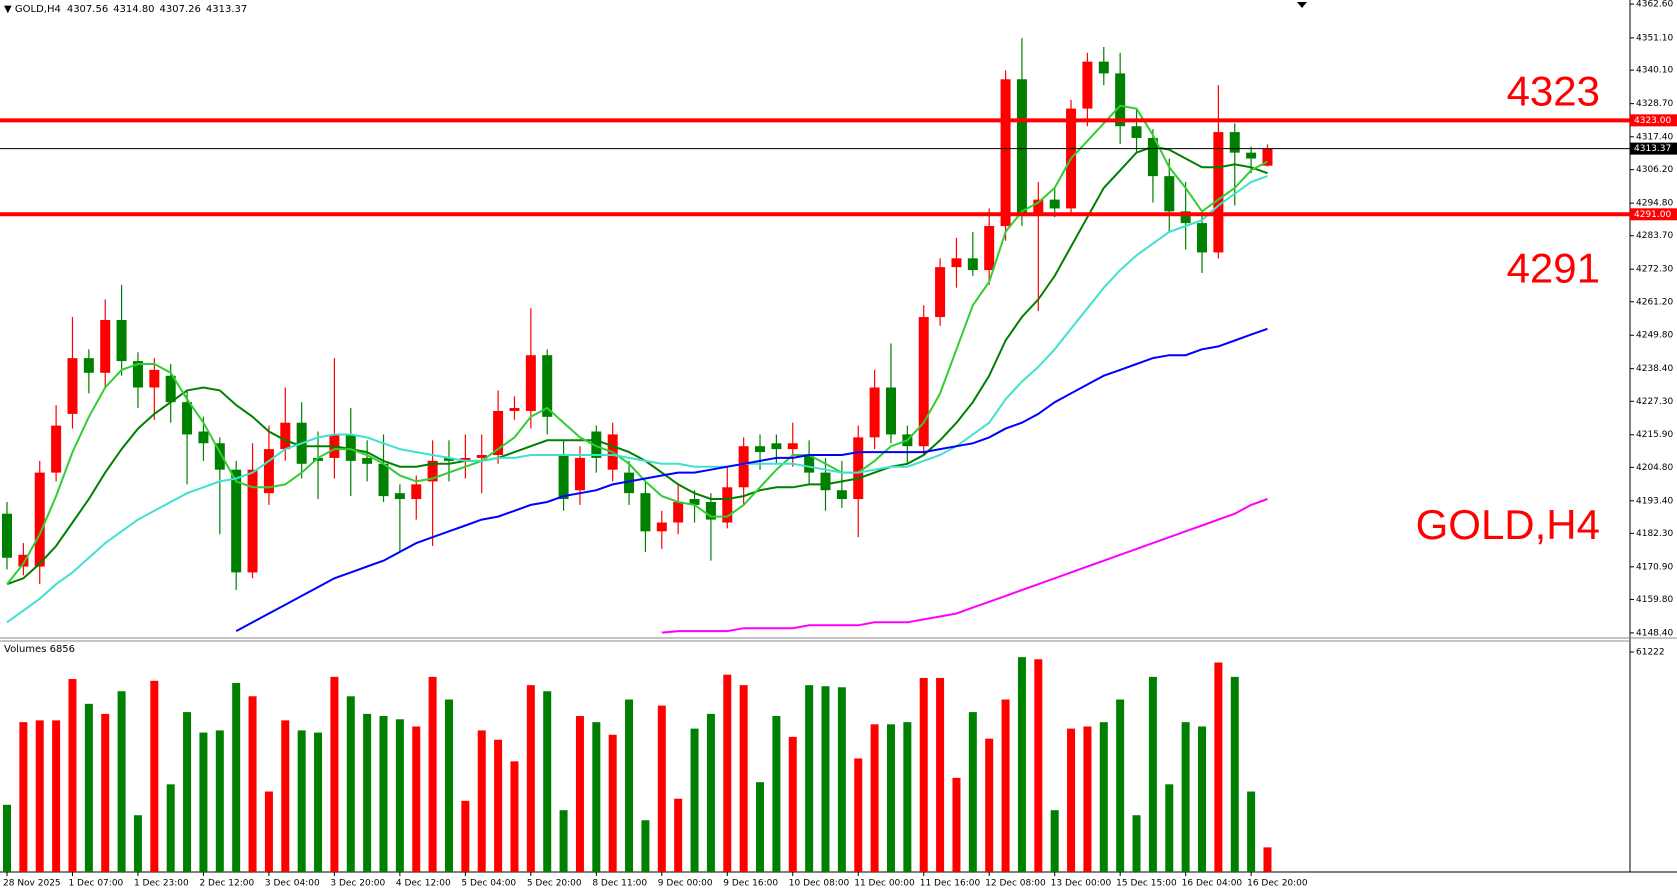 This screenshot has width=1677, height=891. Describe the element at coordinates (125, 9) in the screenshot. I see `chart-header: ▼ GOLD,H4 4307.56 4314.80 4307.26 4313.37` at that location.